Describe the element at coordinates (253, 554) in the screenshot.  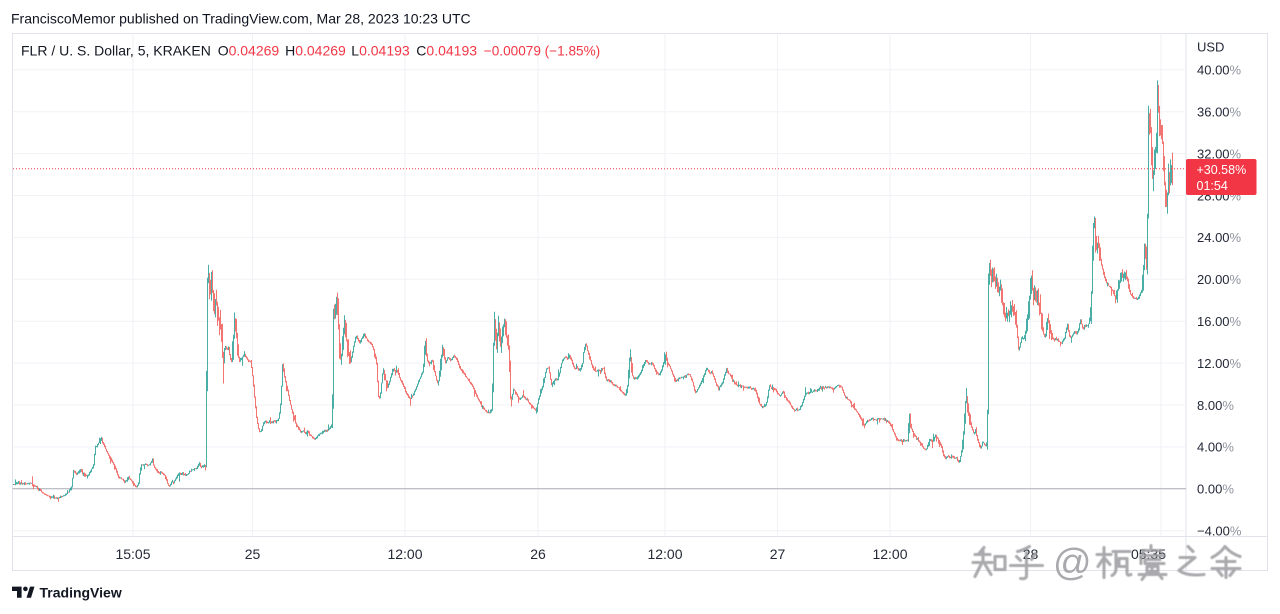
I see `svg-text: 25` at that location.